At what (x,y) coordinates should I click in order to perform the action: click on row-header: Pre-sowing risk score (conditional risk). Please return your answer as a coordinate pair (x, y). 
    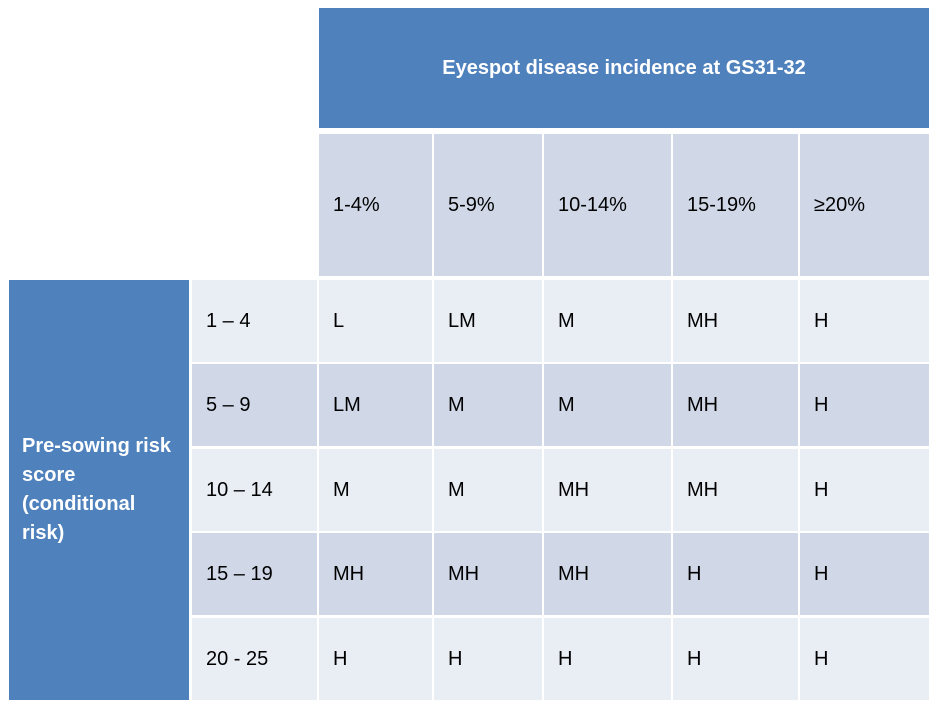
    Looking at the image, I should click on (99, 490).